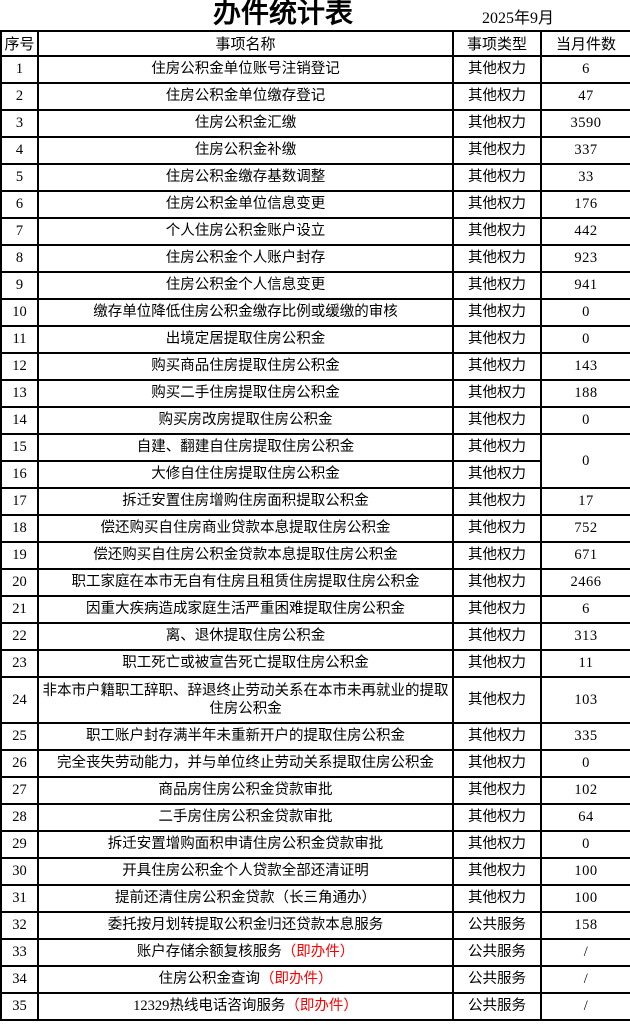  Describe the element at coordinates (19, 925) in the screenshot. I see `row-number-cell: 32` at that location.